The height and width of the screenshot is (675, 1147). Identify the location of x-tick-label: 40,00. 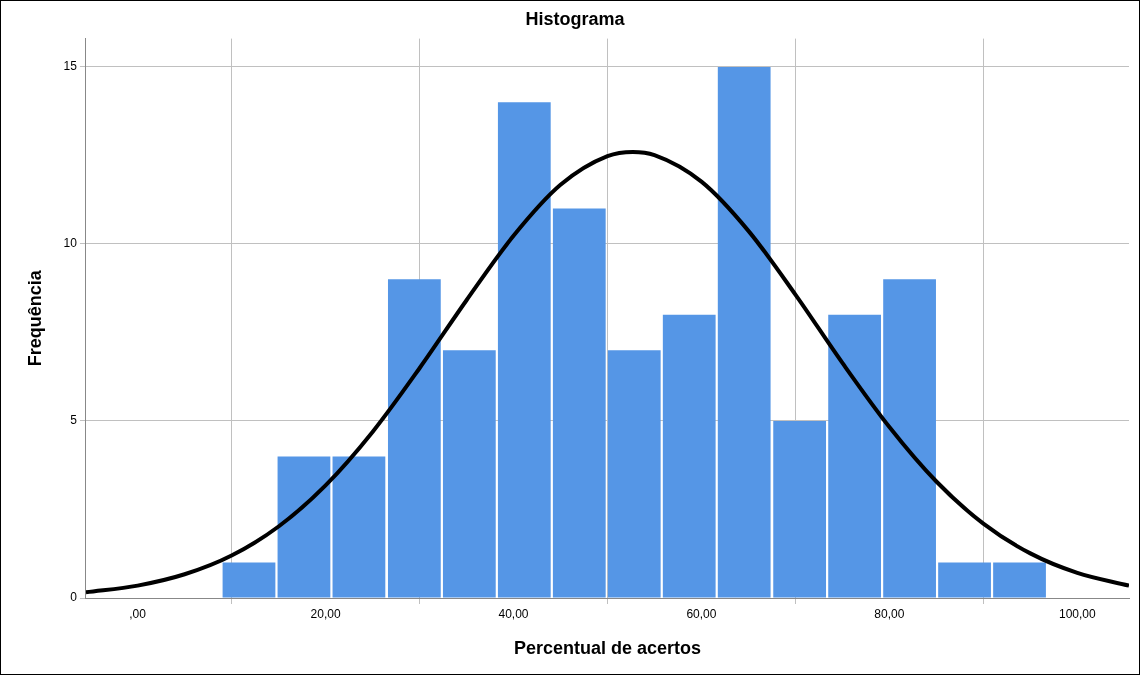
(513, 613).